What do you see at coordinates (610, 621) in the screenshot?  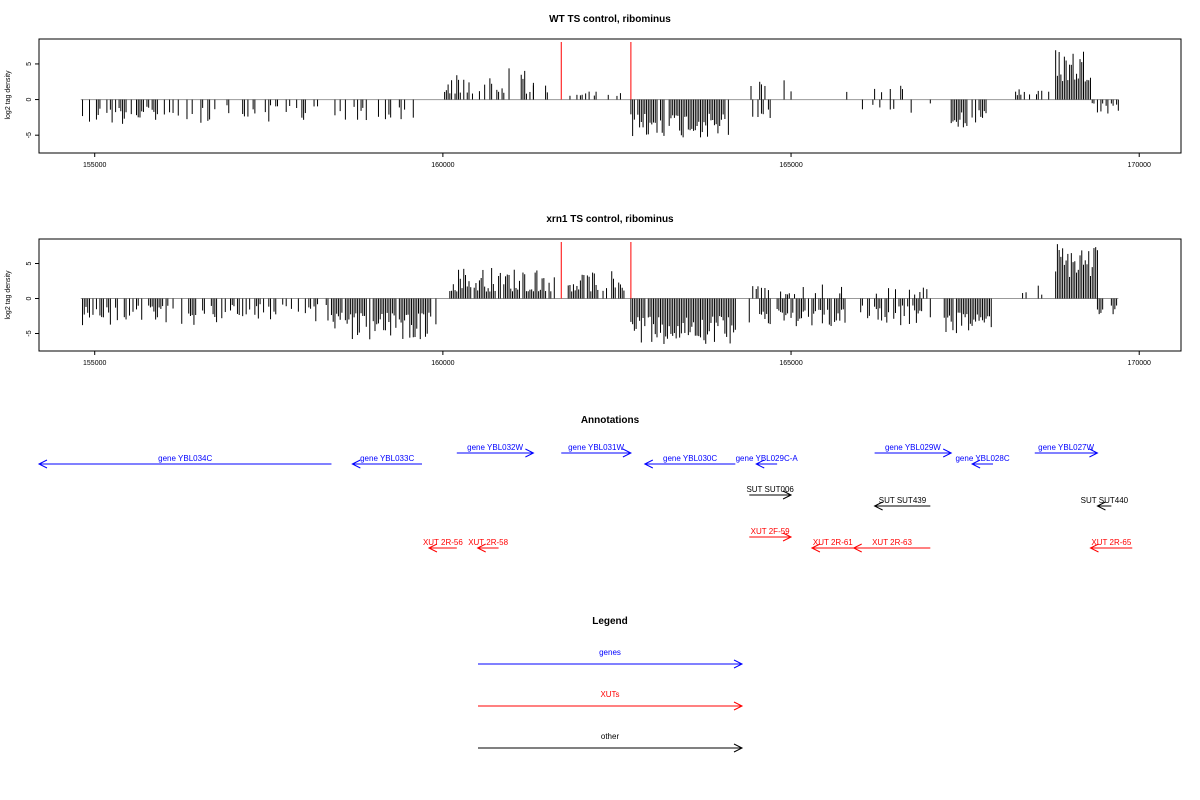 I see `legend-title: Legend` at bounding box center [610, 621].